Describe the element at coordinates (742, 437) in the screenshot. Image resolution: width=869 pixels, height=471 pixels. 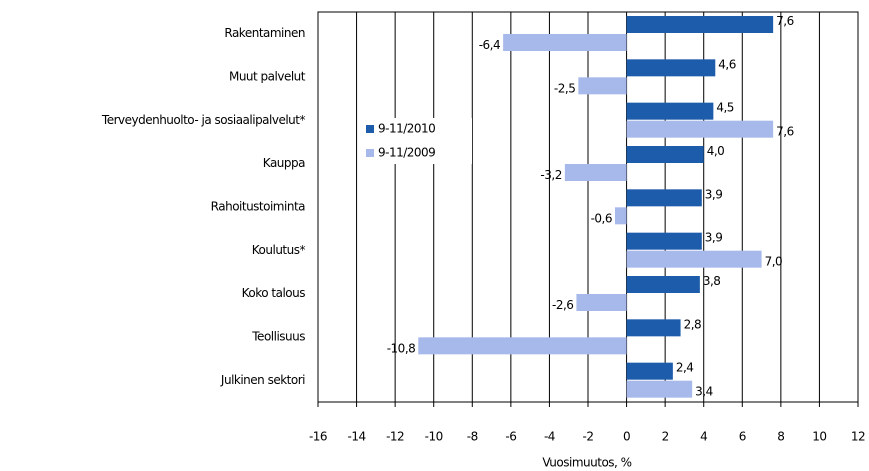
I see `x-tick-label: 6` at that location.